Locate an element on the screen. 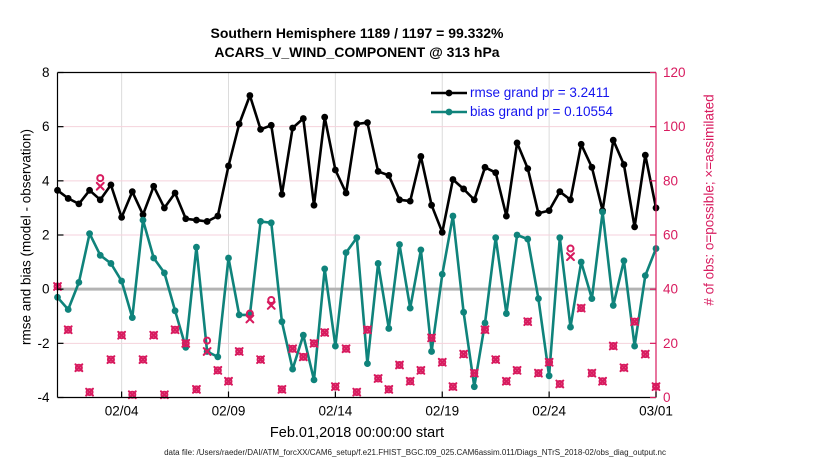  left-axis-title: rmse and bias (model - observation) is located at coordinates (26, 237).